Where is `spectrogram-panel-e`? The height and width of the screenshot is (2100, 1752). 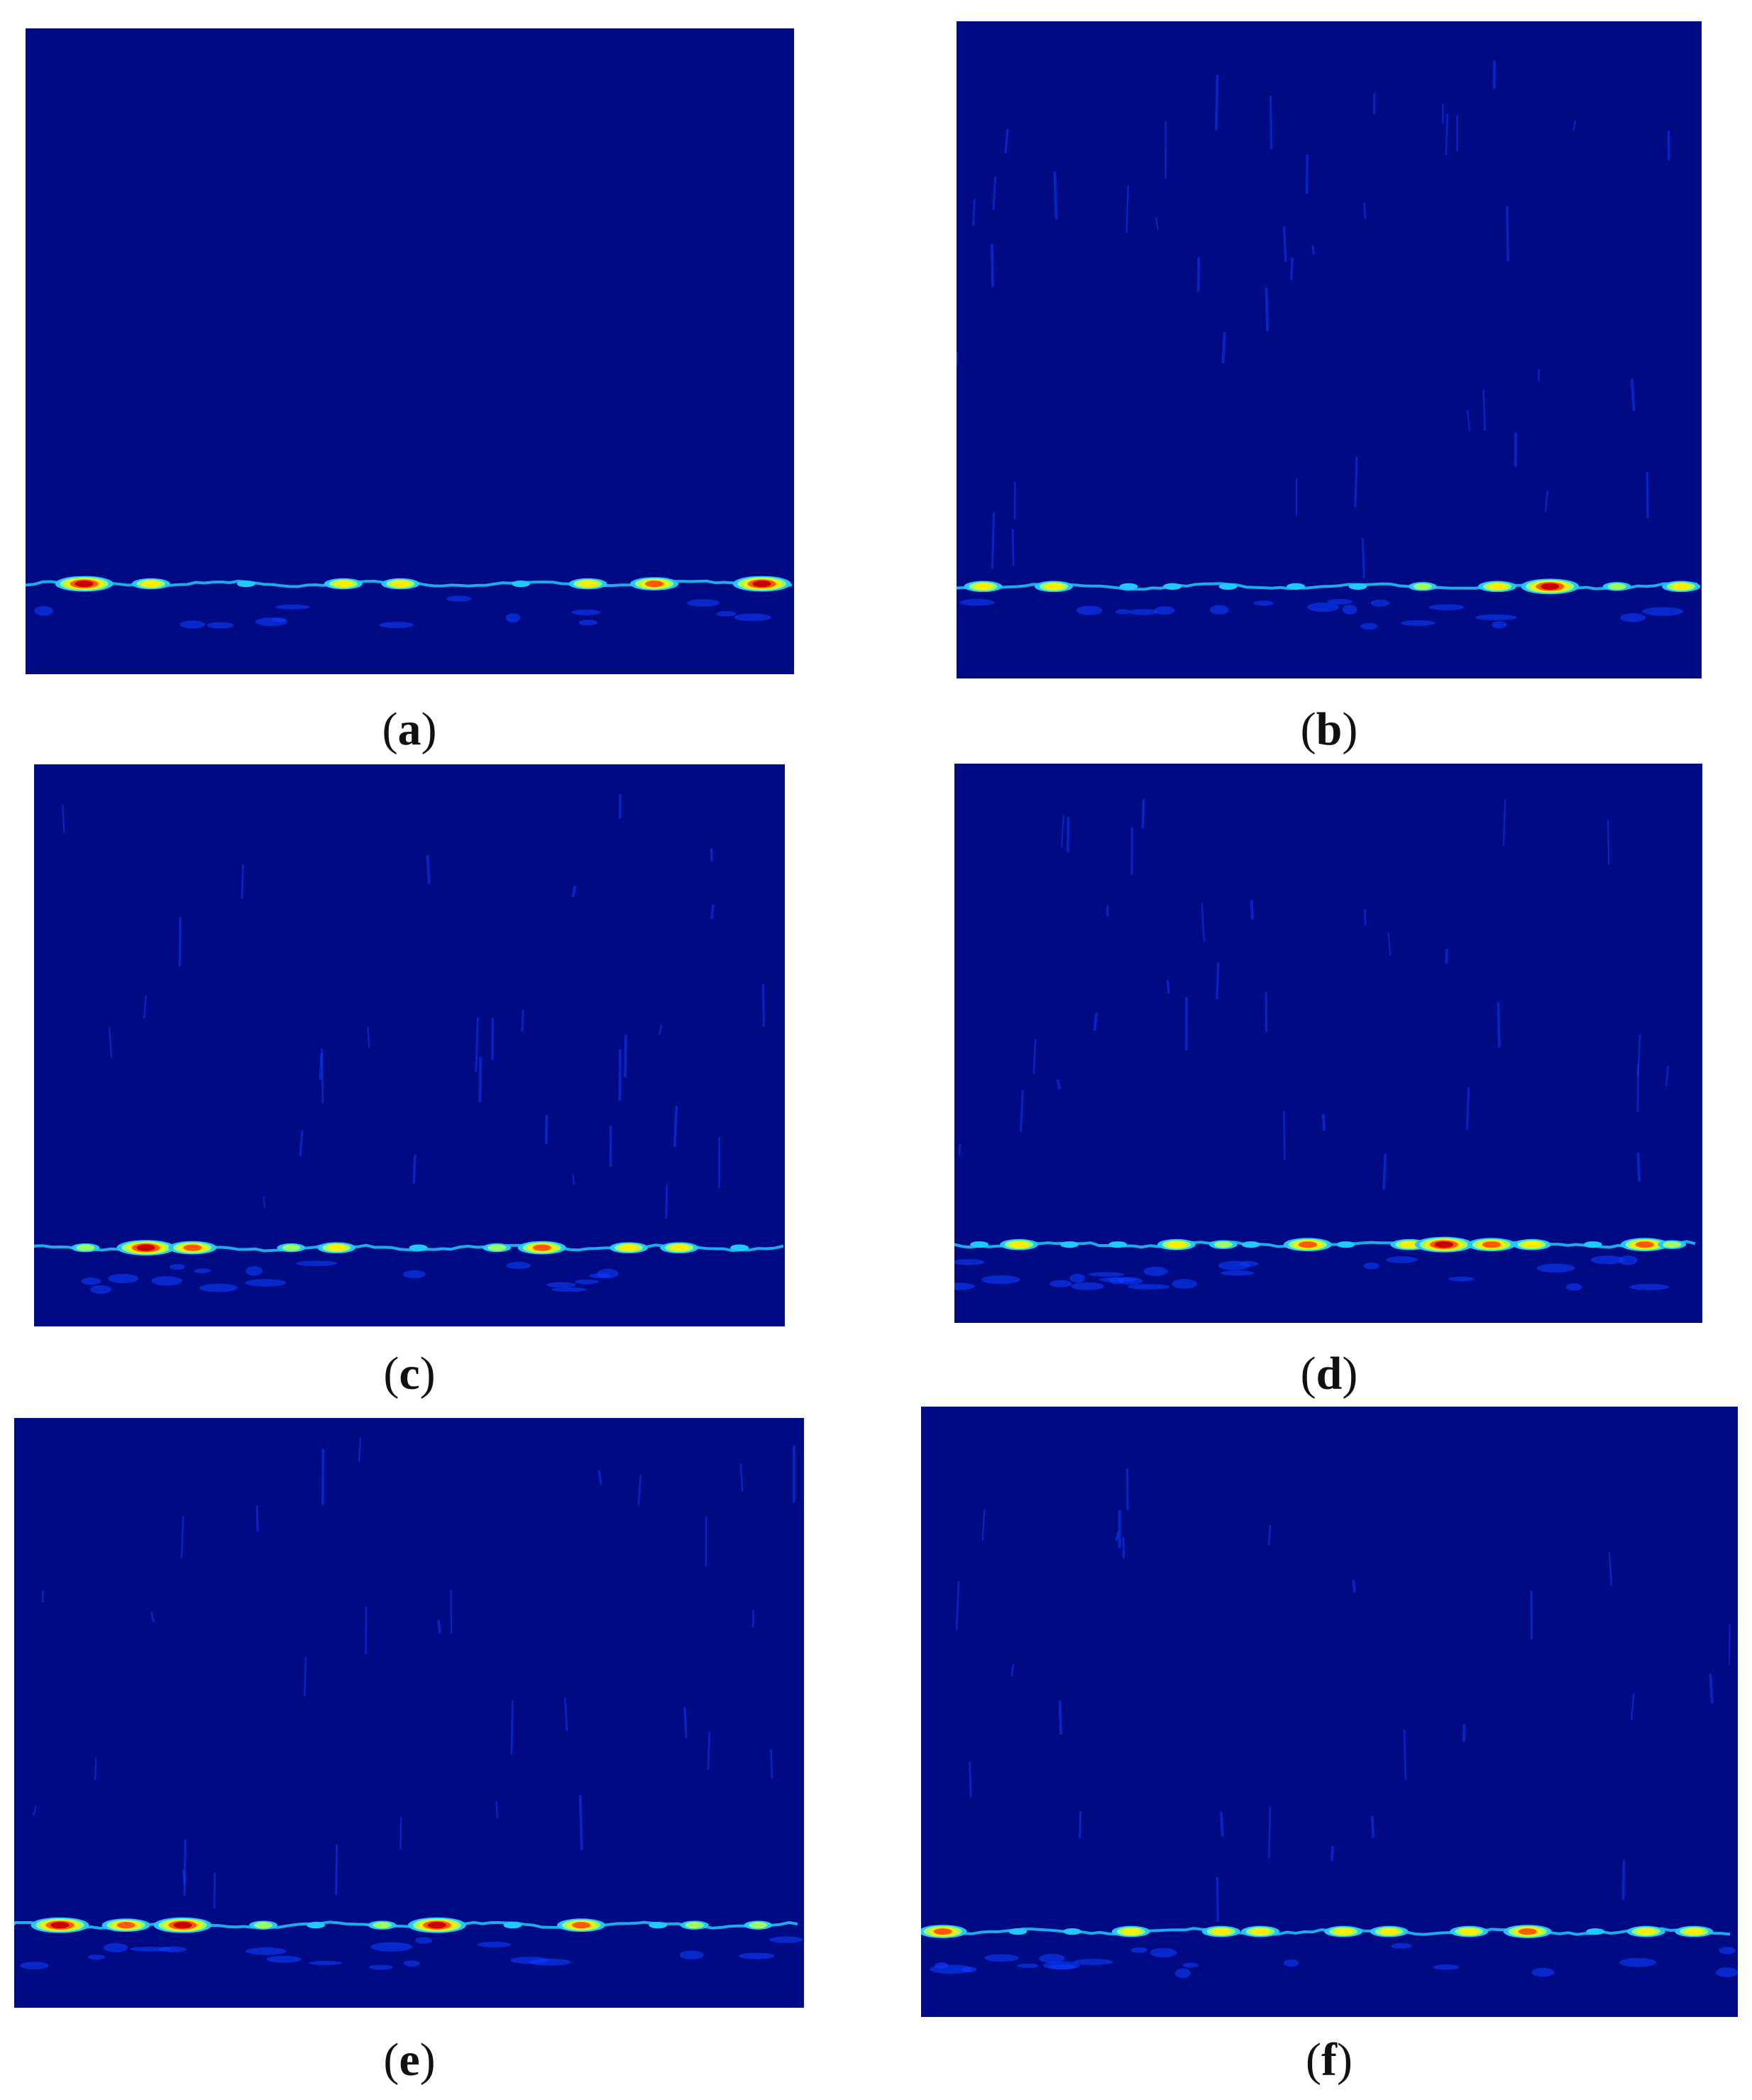
spectrogram-panel-e is located at coordinates (409, 1713).